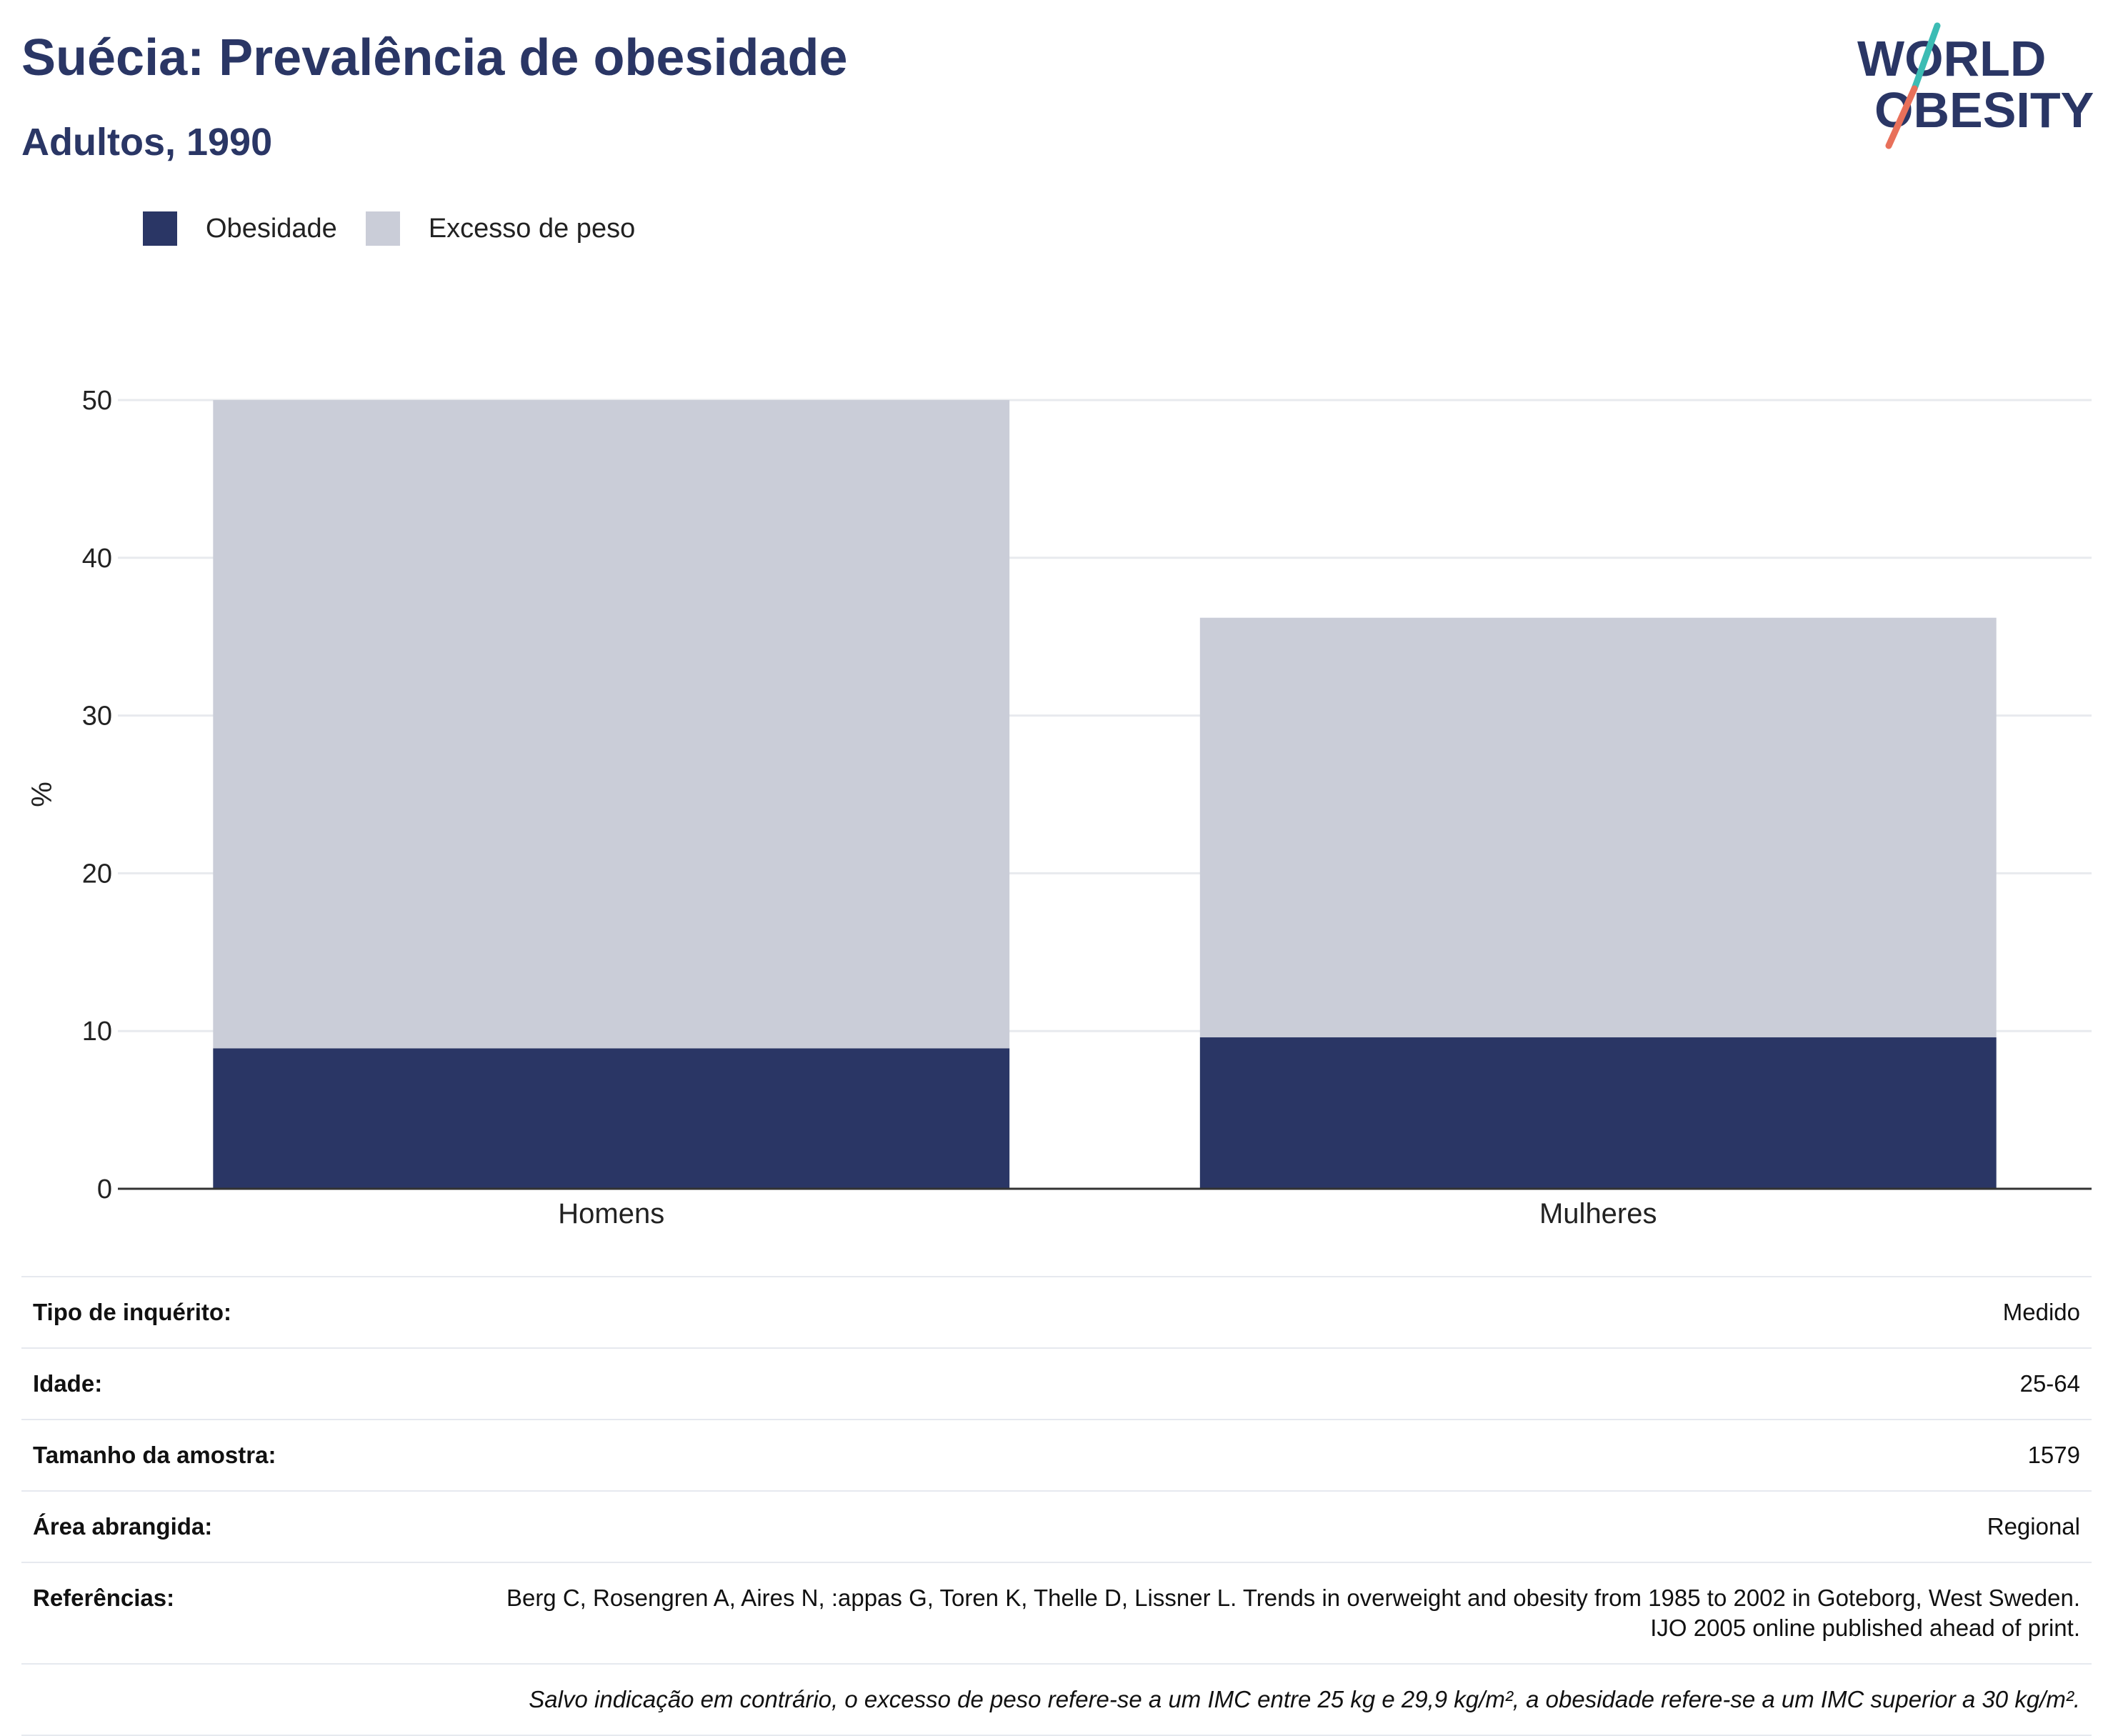  What do you see at coordinates (104, 1189) in the screenshot?
I see `y-tick-label: 0` at bounding box center [104, 1189].